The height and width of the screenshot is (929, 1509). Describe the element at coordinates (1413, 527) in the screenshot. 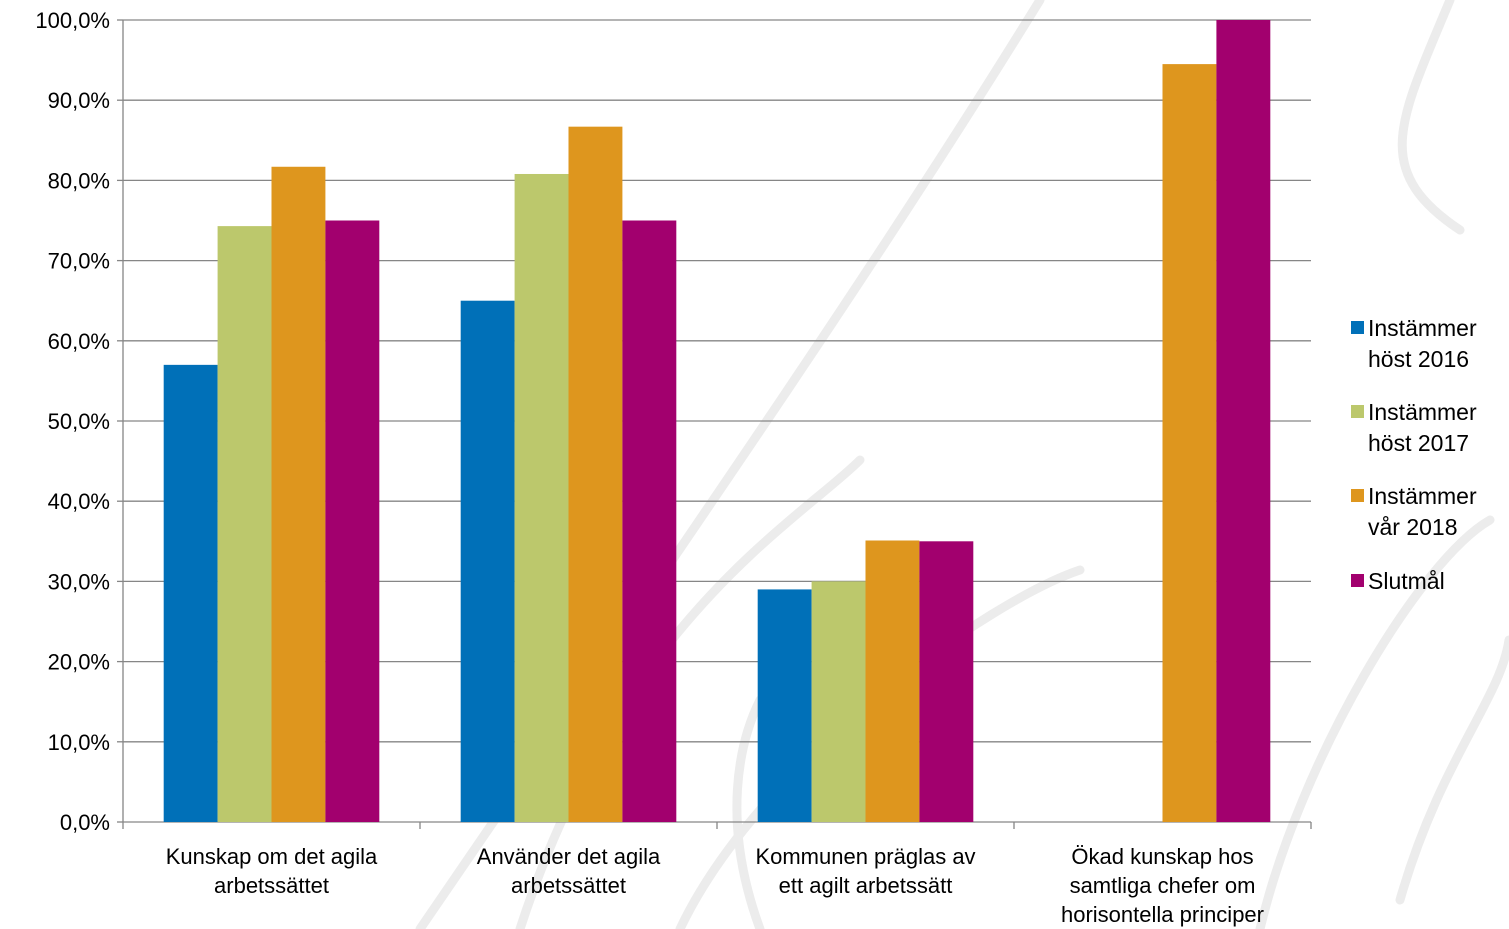

I see `legend-label: vår 2018` at that location.